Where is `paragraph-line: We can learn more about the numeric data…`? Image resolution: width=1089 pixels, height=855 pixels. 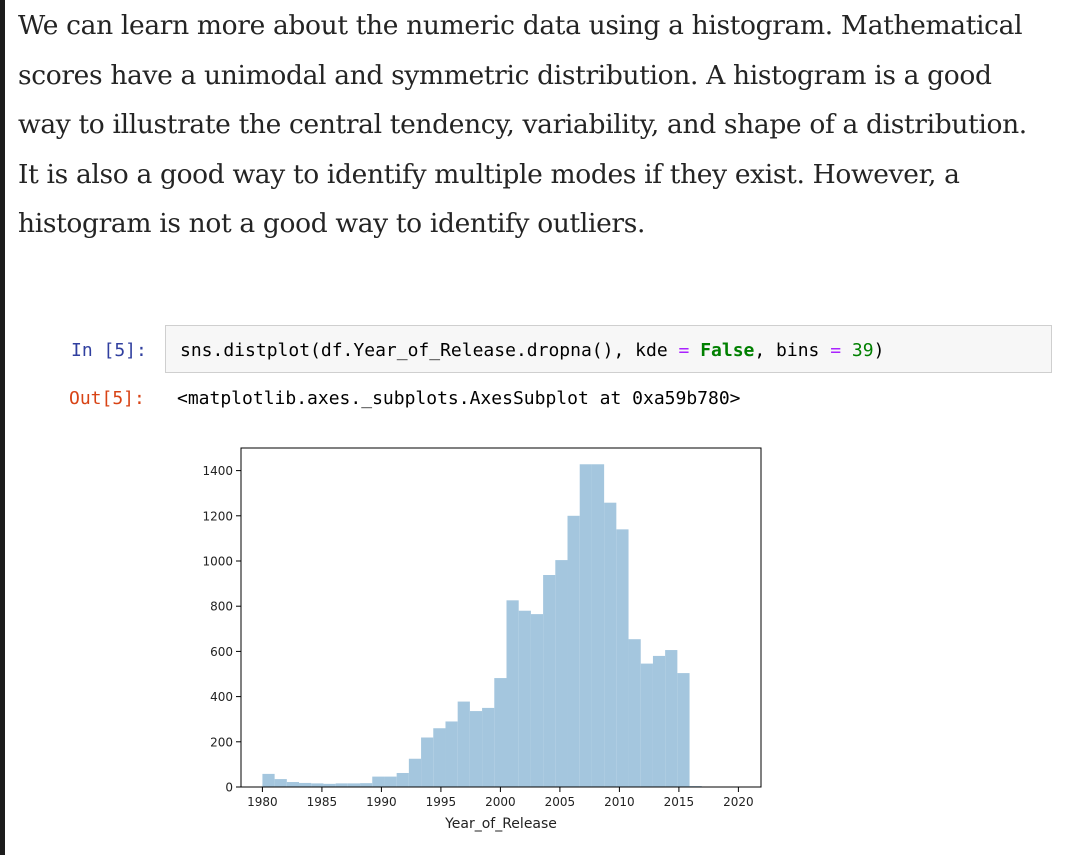 paragraph-line: We can learn more about the numeric data… is located at coordinates (520, 25).